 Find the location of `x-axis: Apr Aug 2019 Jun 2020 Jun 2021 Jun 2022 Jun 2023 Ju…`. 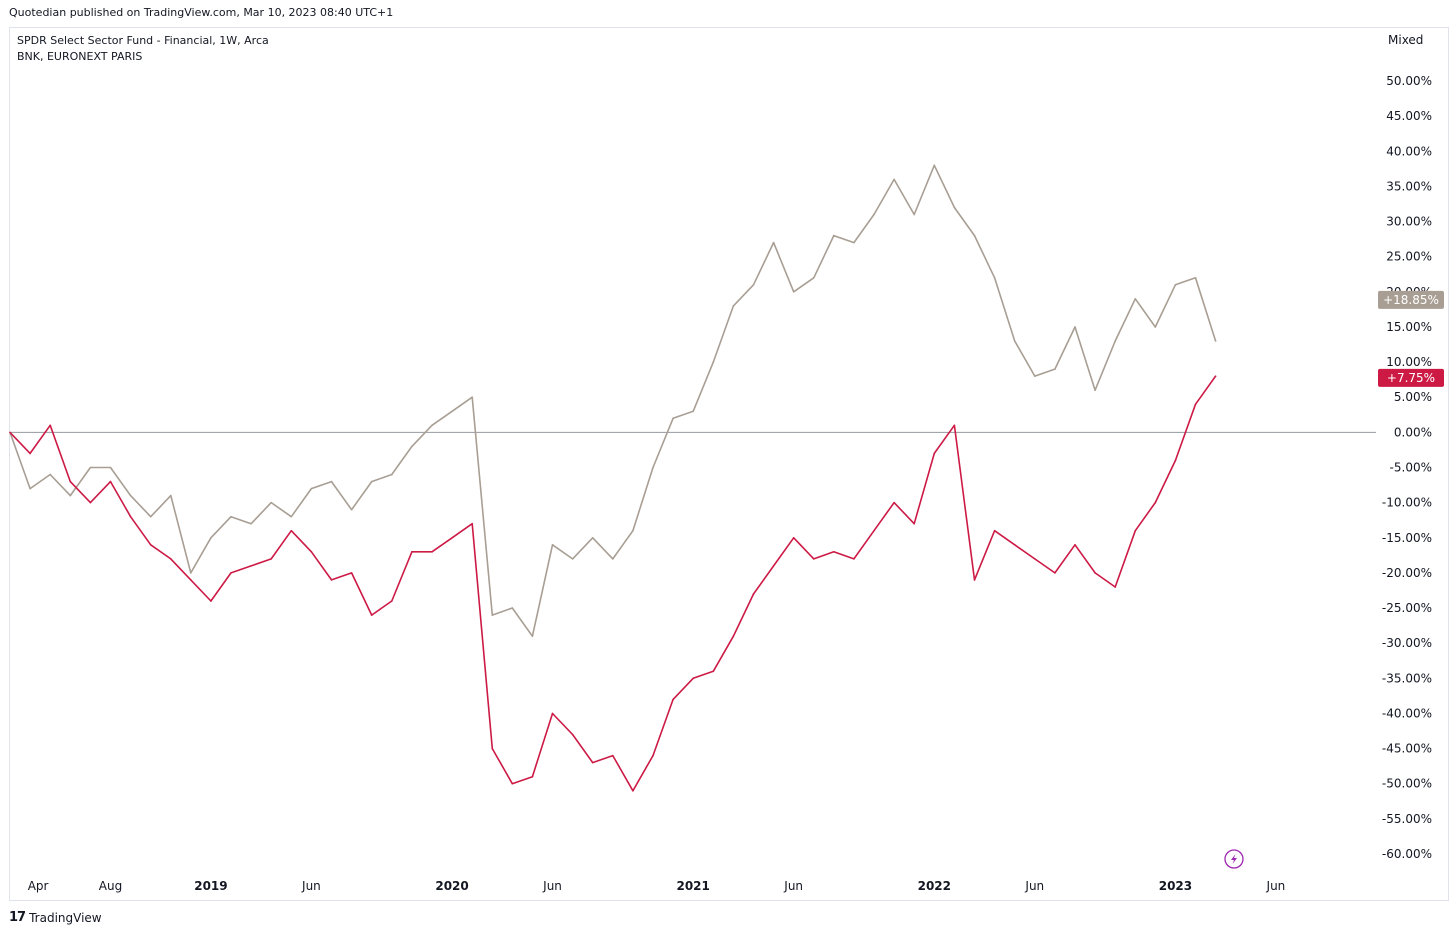

x-axis: Apr Aug 2019 Jun 2020 Jun 2021 Jun 2022 Jun 2023 Ju… is located at coordinates (657, 886).